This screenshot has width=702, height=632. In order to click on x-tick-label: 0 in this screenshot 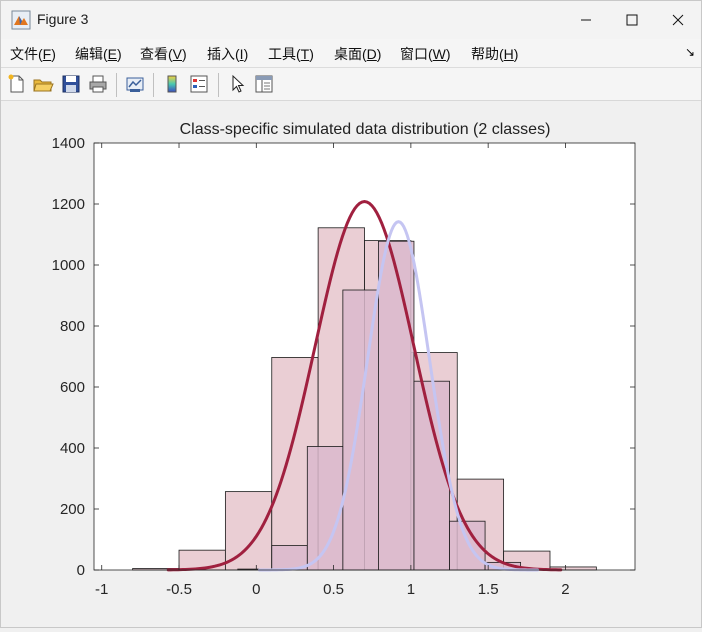, I will do `click(256, 589)`.